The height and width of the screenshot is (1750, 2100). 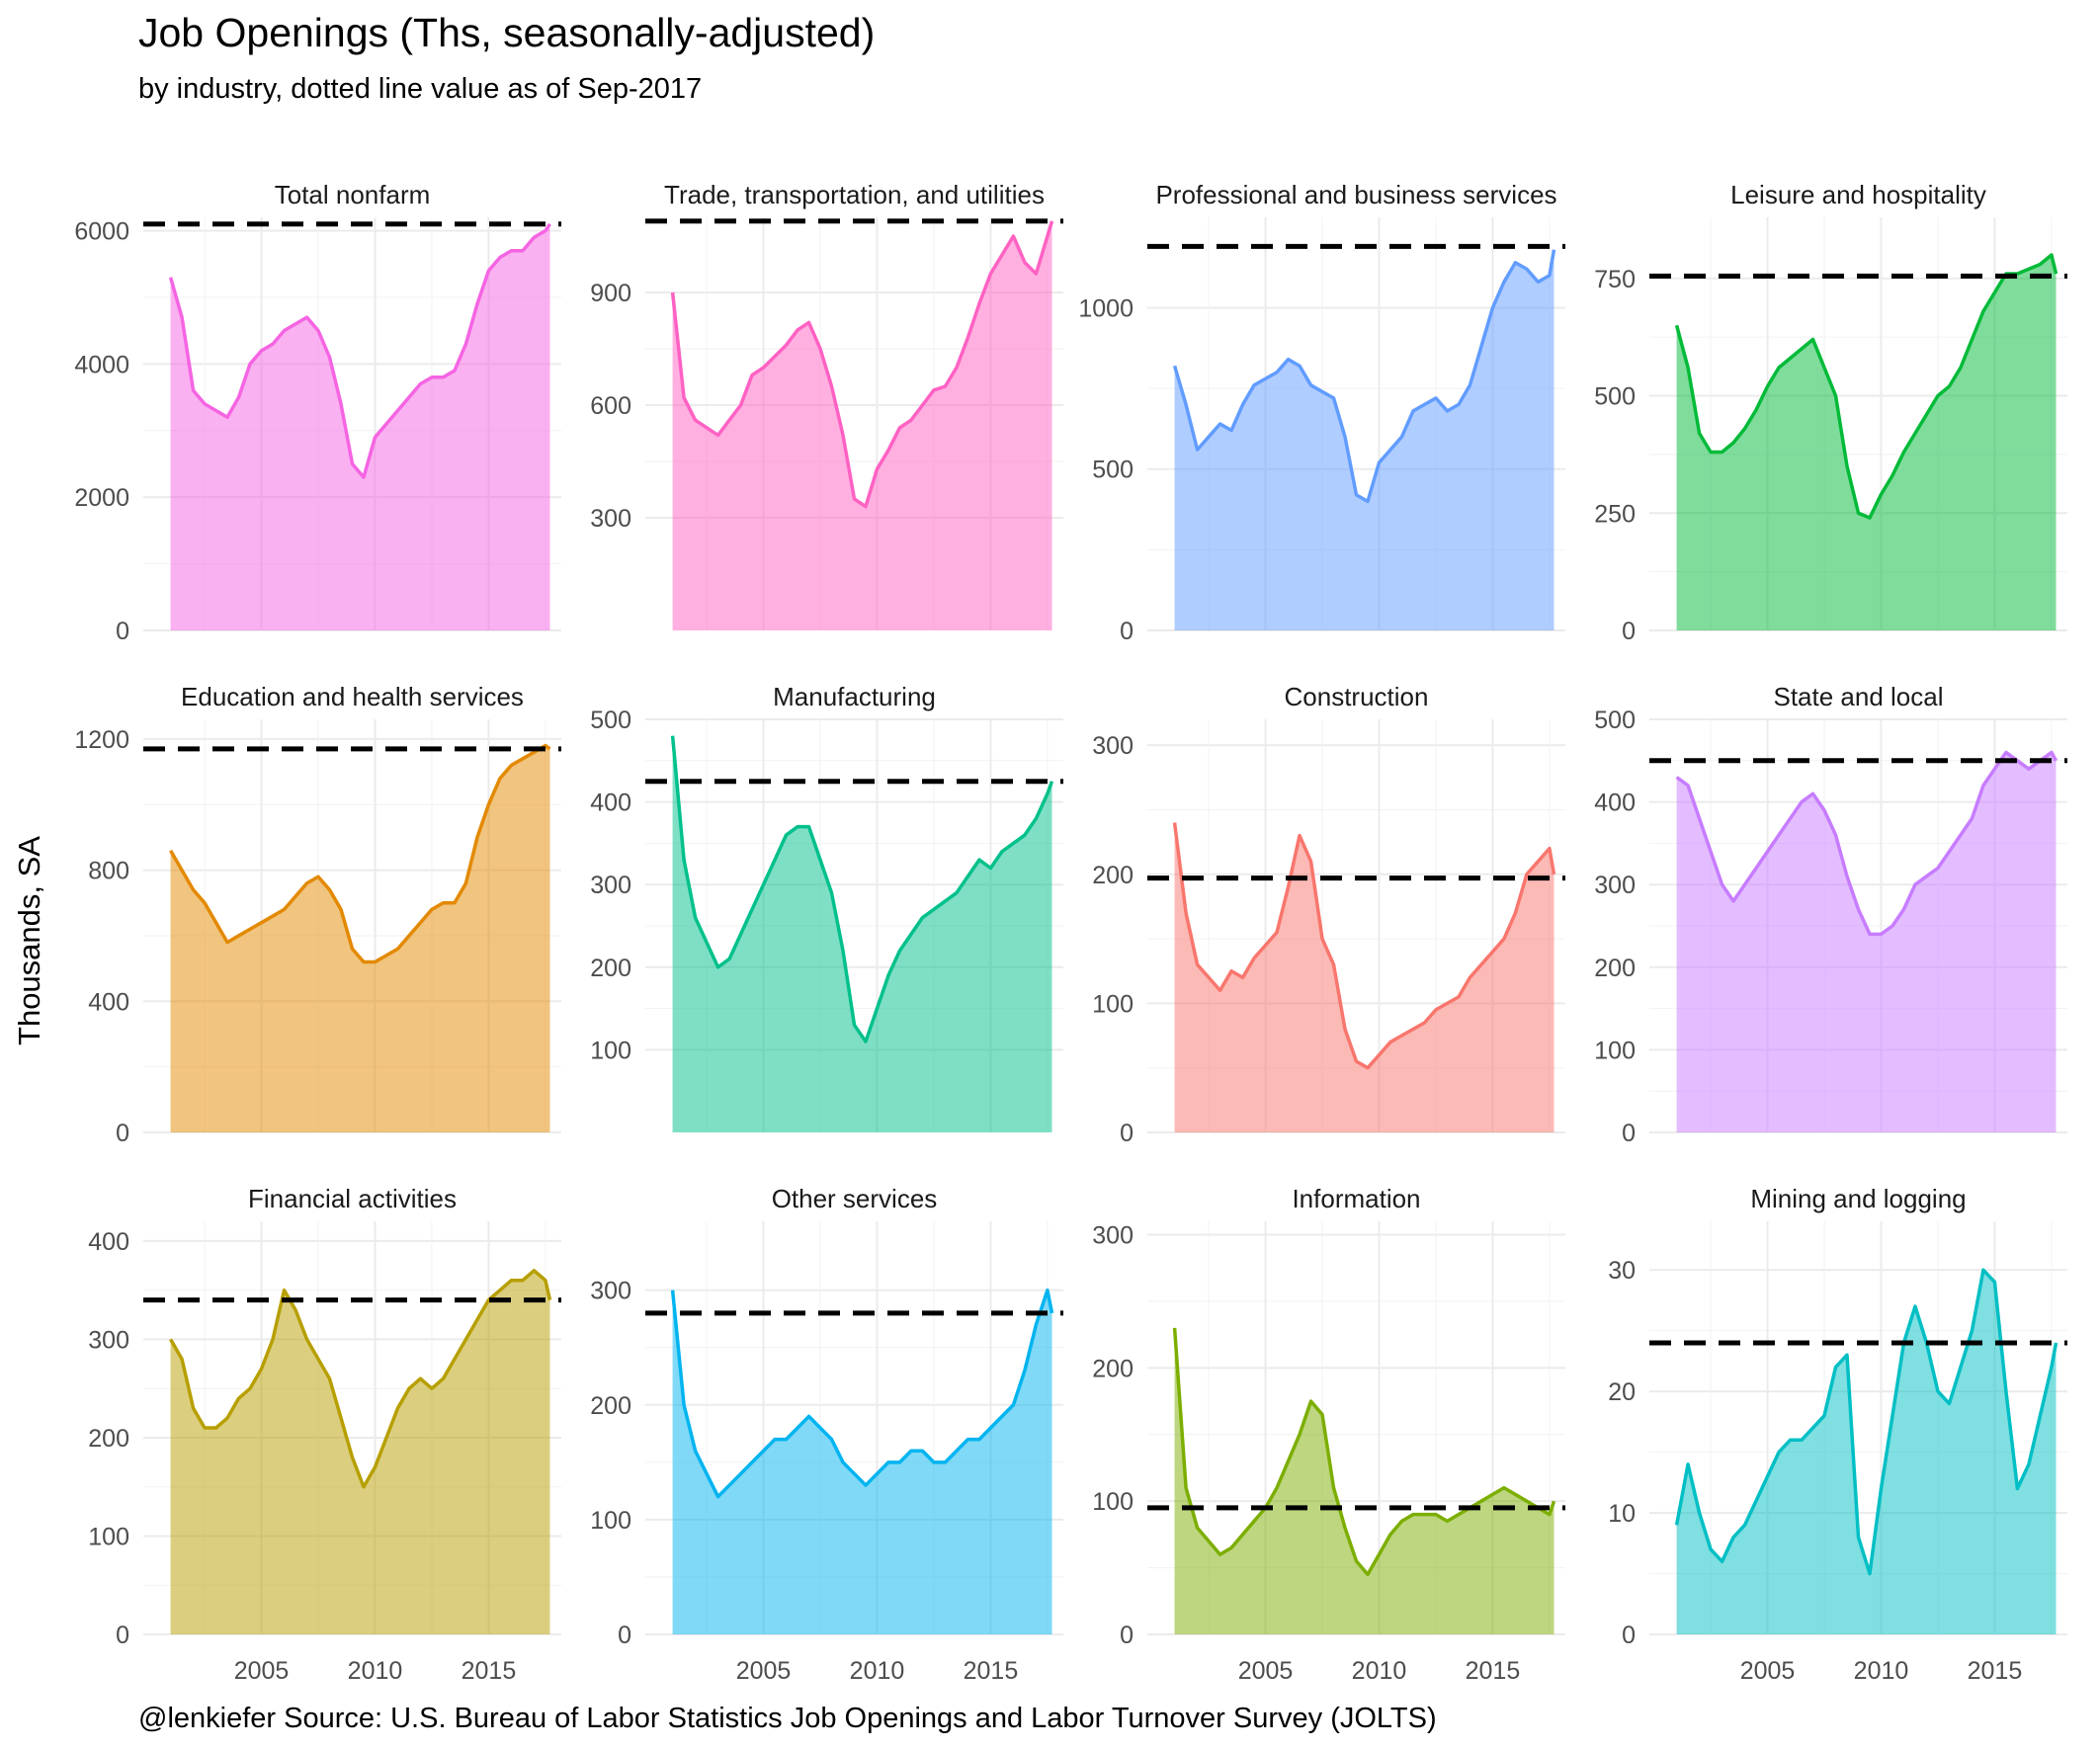 What do you see at coordinates (1615, 279) in the screenshot?
I see `y-tick-label: 750` at bounding box center [1615, 279].